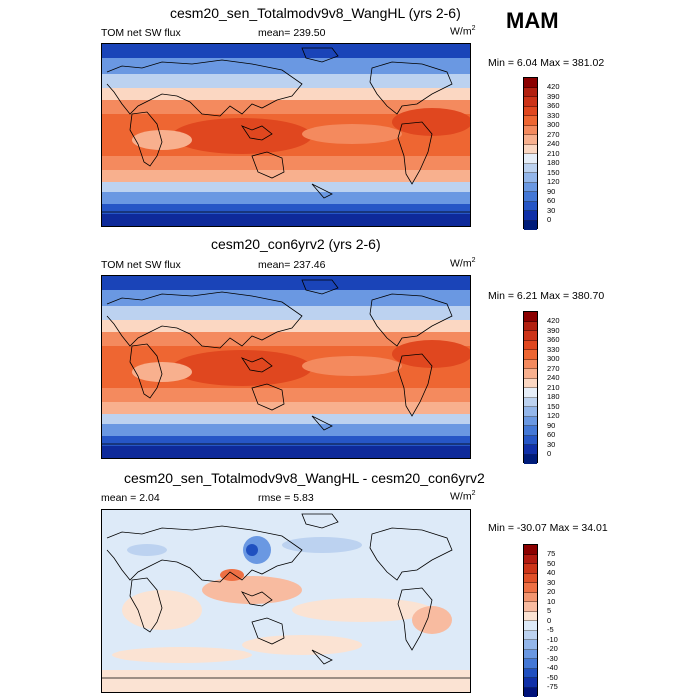  Describe the element at coordinates (553, 349) in the screenshot. I see `panel-2-colorbar-tick: 330` at that location.